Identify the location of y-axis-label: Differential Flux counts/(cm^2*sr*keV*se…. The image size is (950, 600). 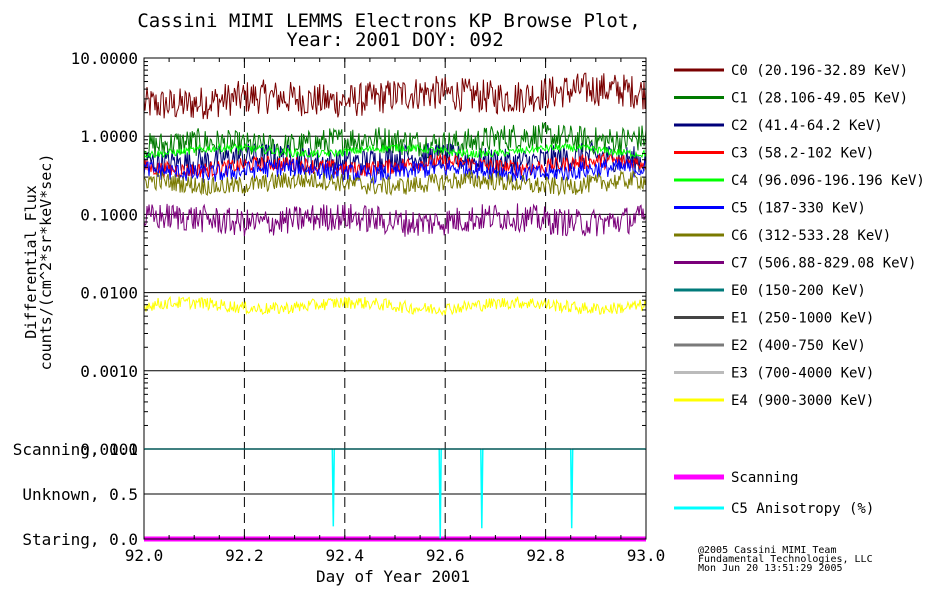
(38, 262).